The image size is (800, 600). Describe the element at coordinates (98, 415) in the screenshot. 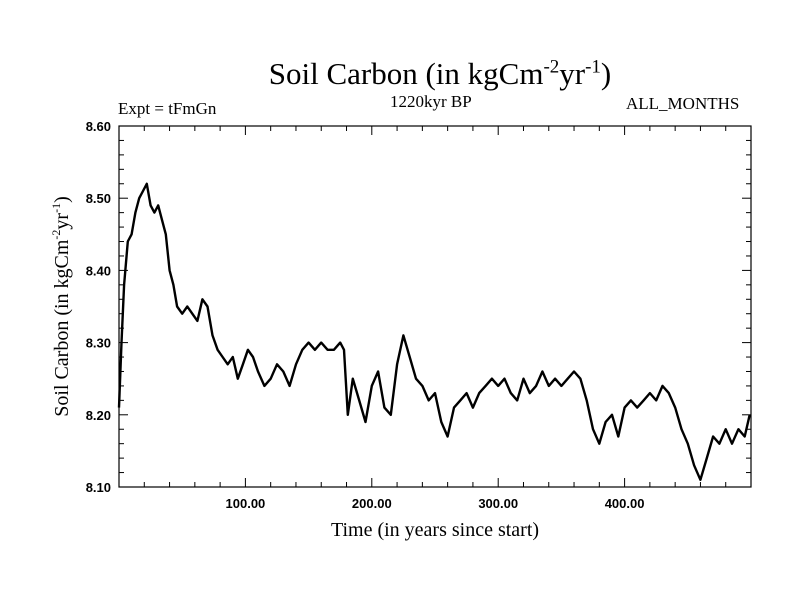

I see `y-tick-label: 8.20` at that location.